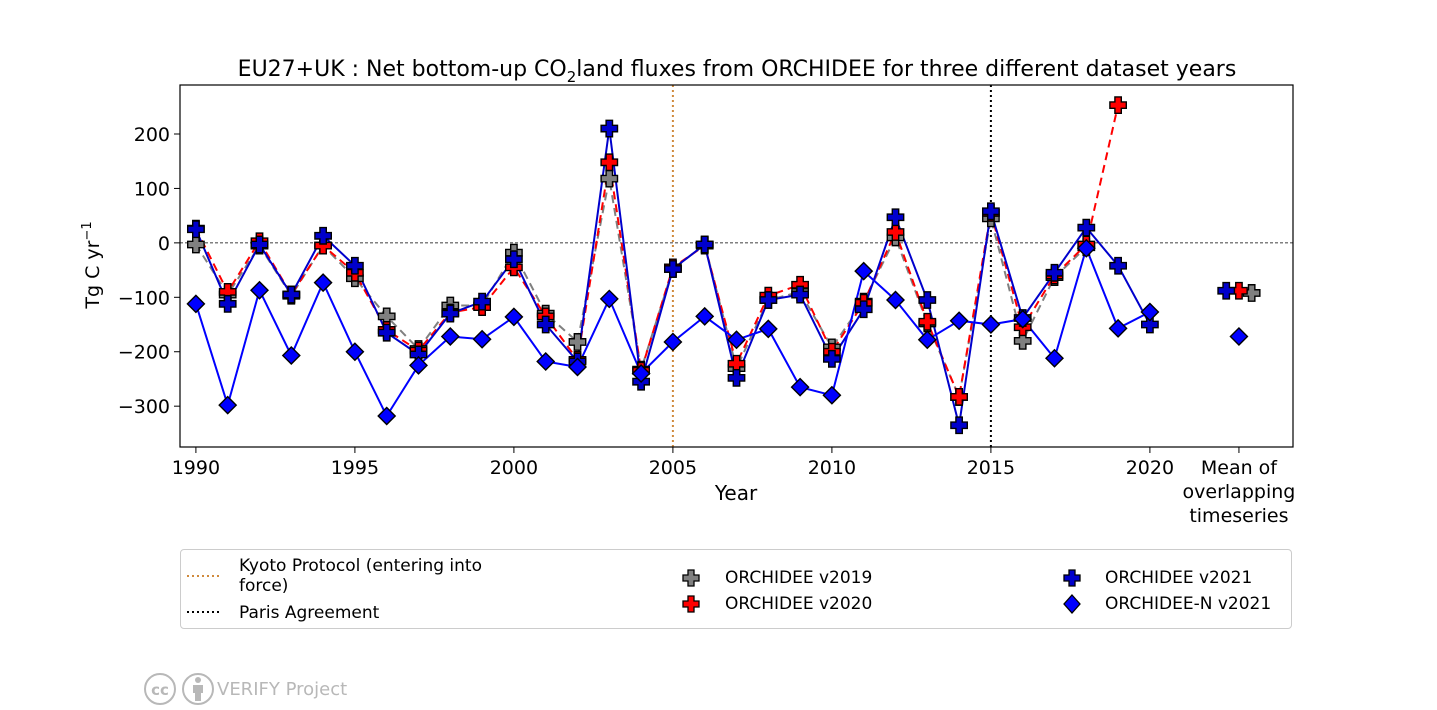 Image resolution: width=1437 pixels, height=710 pixels. What do you see at coordinates (1023, 319) in the screenshot?
I see `data-point-s3-2016` at bounding box center [1023, 319].